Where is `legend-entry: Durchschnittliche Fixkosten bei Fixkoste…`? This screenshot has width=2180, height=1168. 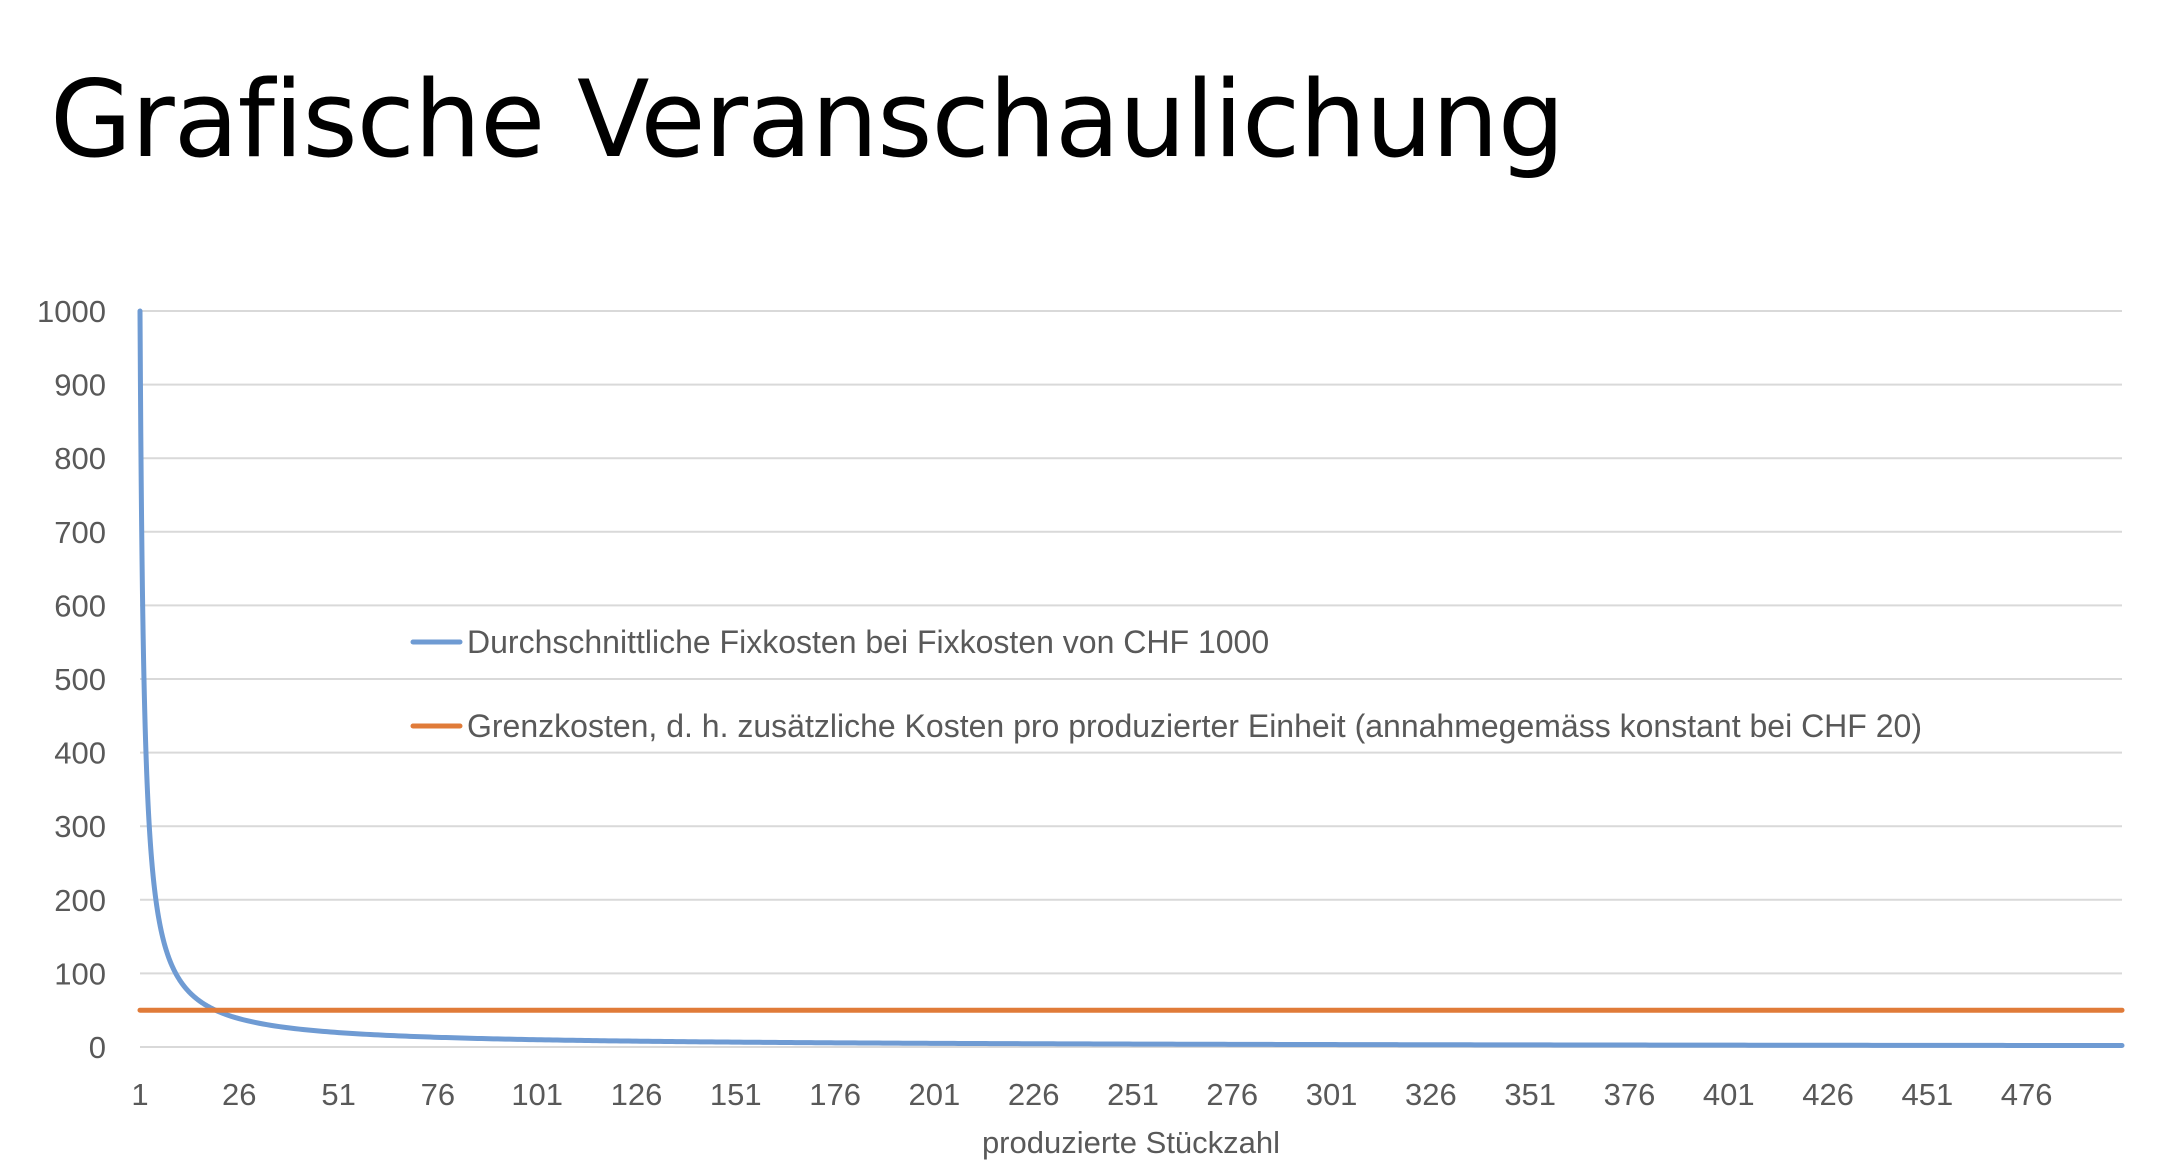 legend-entry: Durchschnittliche Fixkosten bei Fixkoste… is located at coordinates (868, 642).